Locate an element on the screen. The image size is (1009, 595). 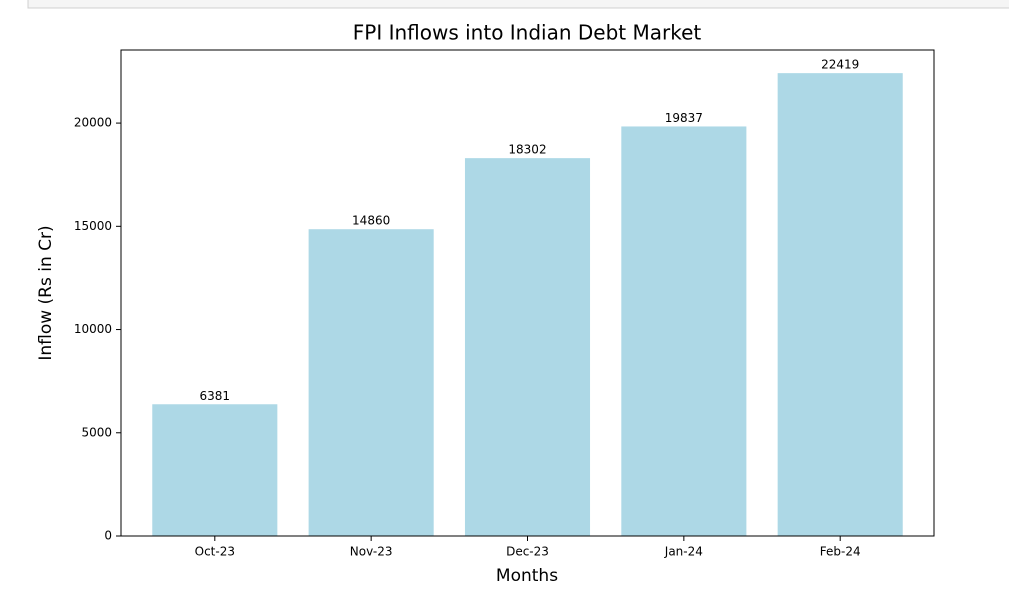
value-label: 14860 is located at coordinates (371, 221).